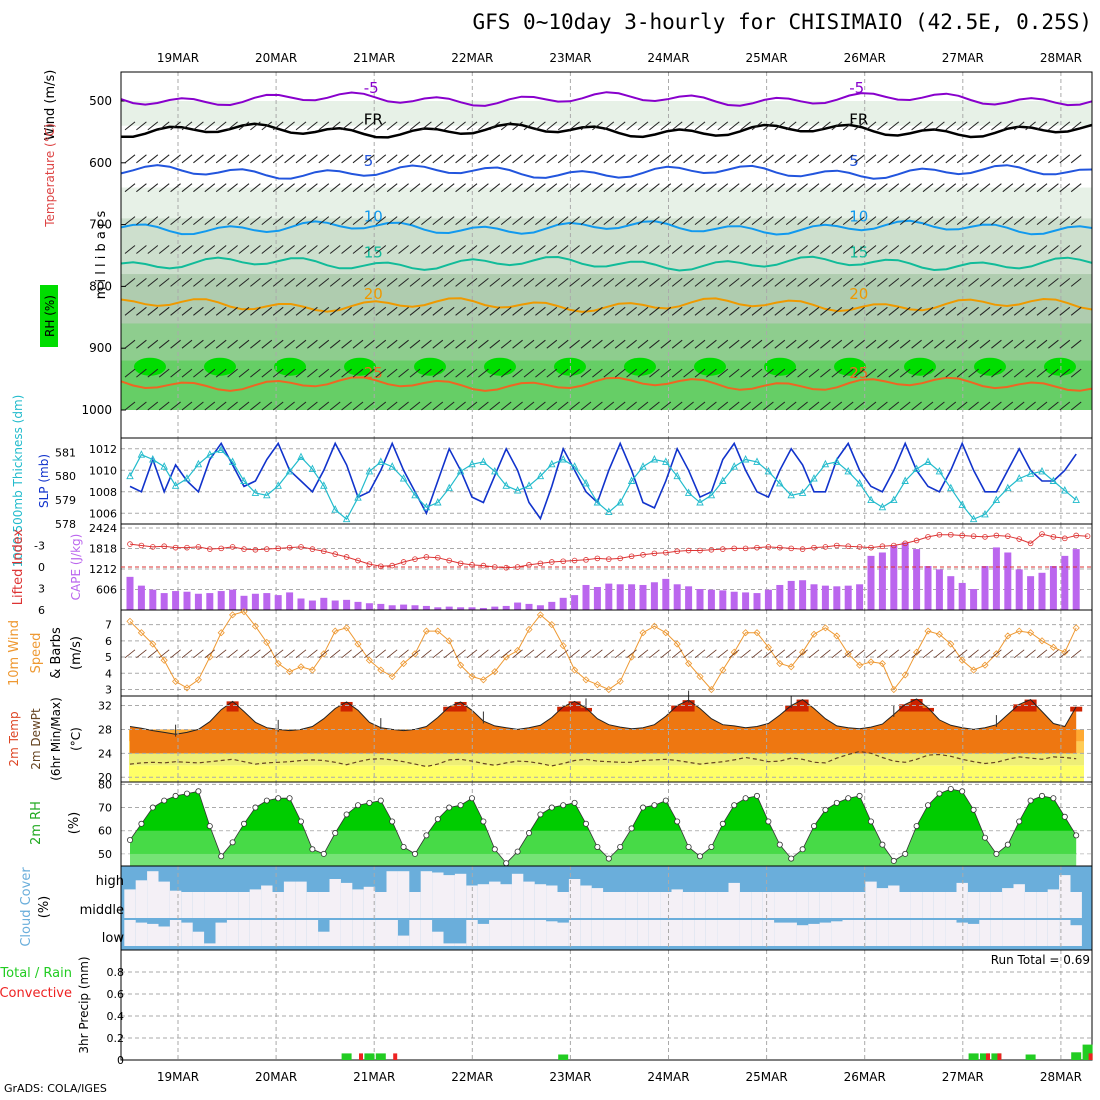  Describe the element at coordinates (108, 673) in the screenshot. I see `wind-tick: 4` at that location.